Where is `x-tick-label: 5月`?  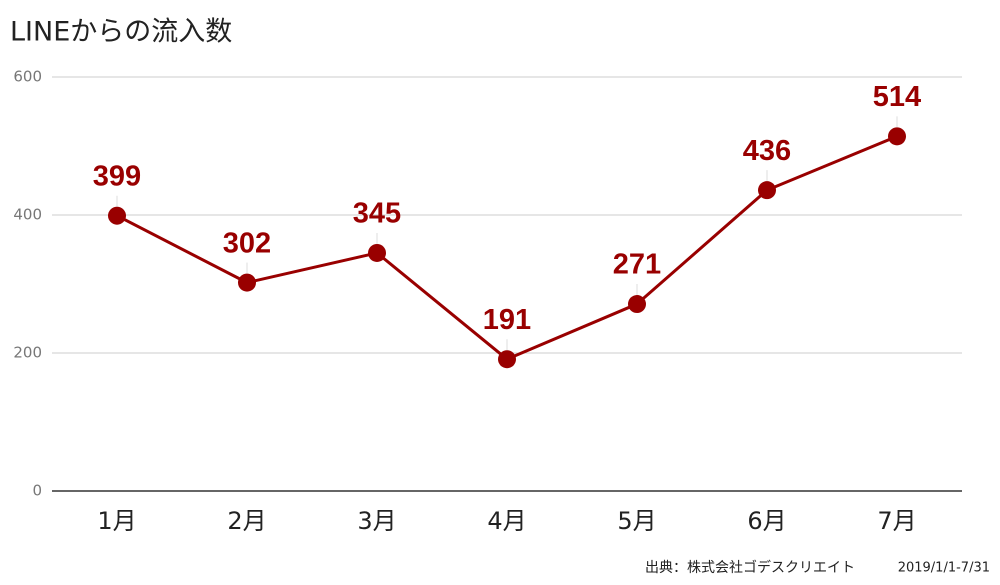 x-tick-label: 5月 is located at coordinates (636, 521).